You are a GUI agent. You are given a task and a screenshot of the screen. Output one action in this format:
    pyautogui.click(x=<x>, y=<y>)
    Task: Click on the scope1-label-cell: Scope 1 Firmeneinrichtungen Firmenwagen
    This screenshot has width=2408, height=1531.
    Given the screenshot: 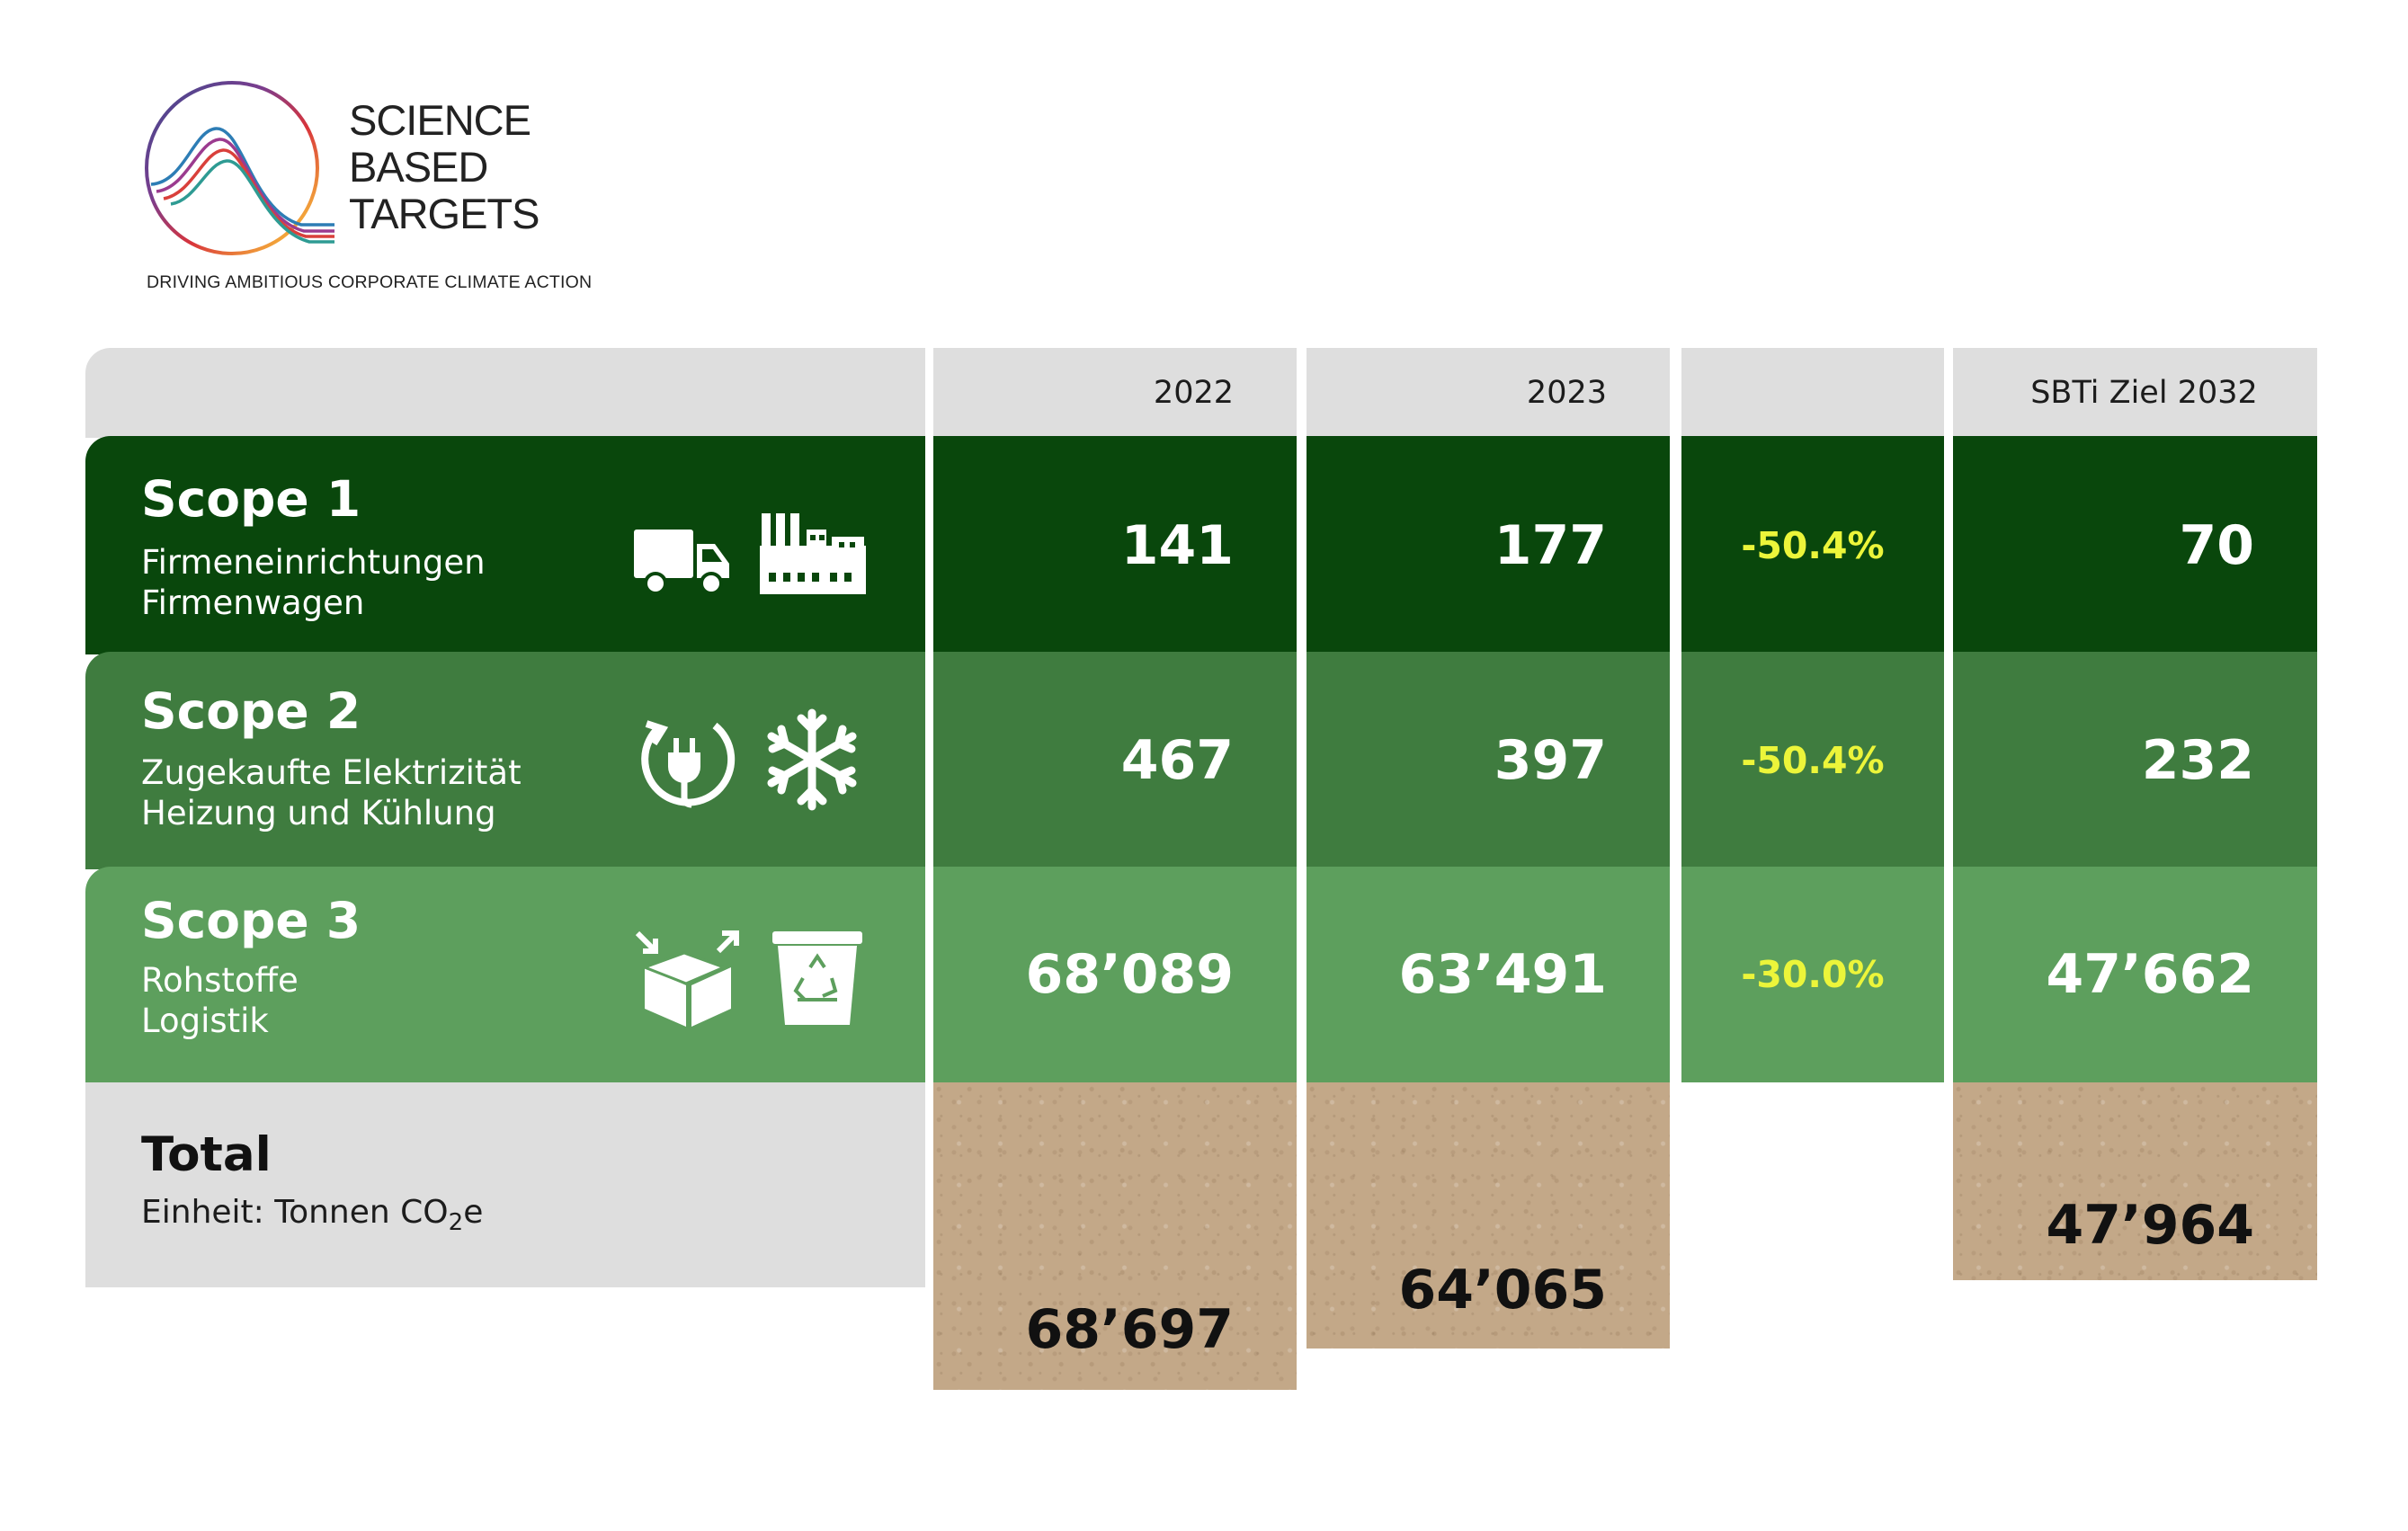 What is the action you would take?
    pyautogui.click(x=505, y=545)
    